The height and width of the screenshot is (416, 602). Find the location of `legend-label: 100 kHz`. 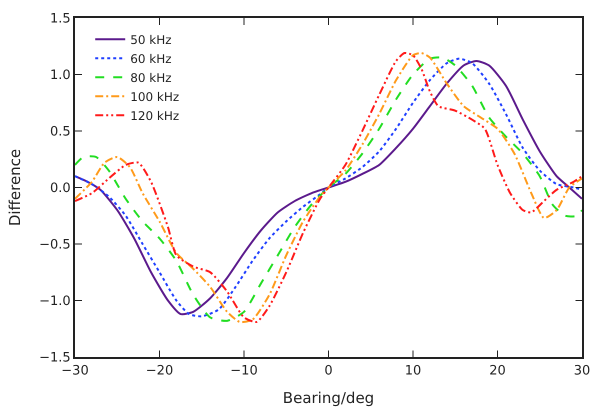

legend-label: 100 kHz is located at coordinates (155, 97).